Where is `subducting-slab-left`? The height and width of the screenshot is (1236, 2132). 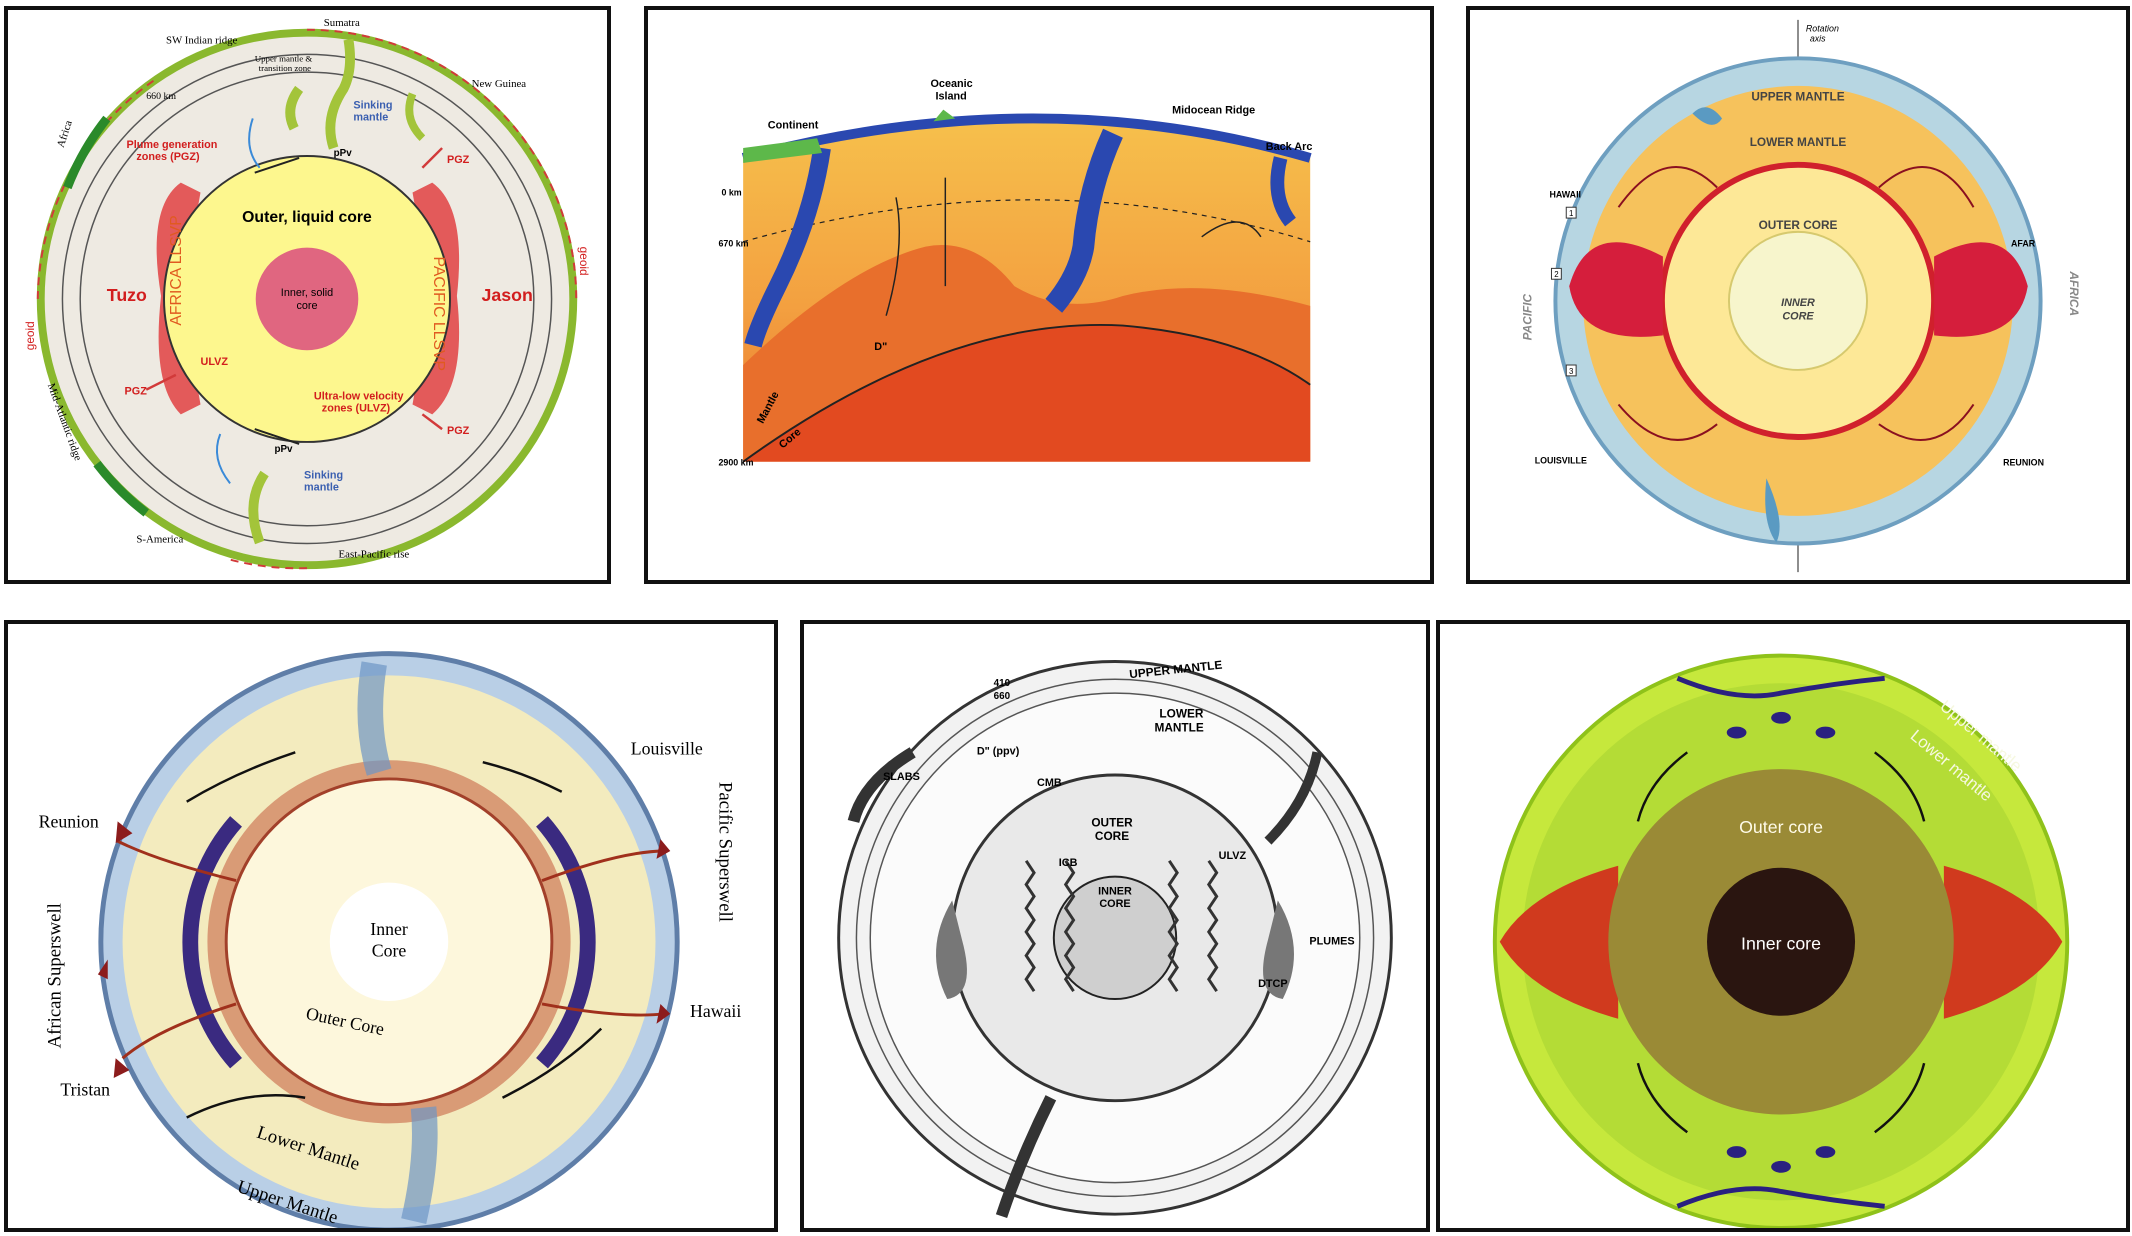
subducting-slab-left is located at coordinates (787, 247).